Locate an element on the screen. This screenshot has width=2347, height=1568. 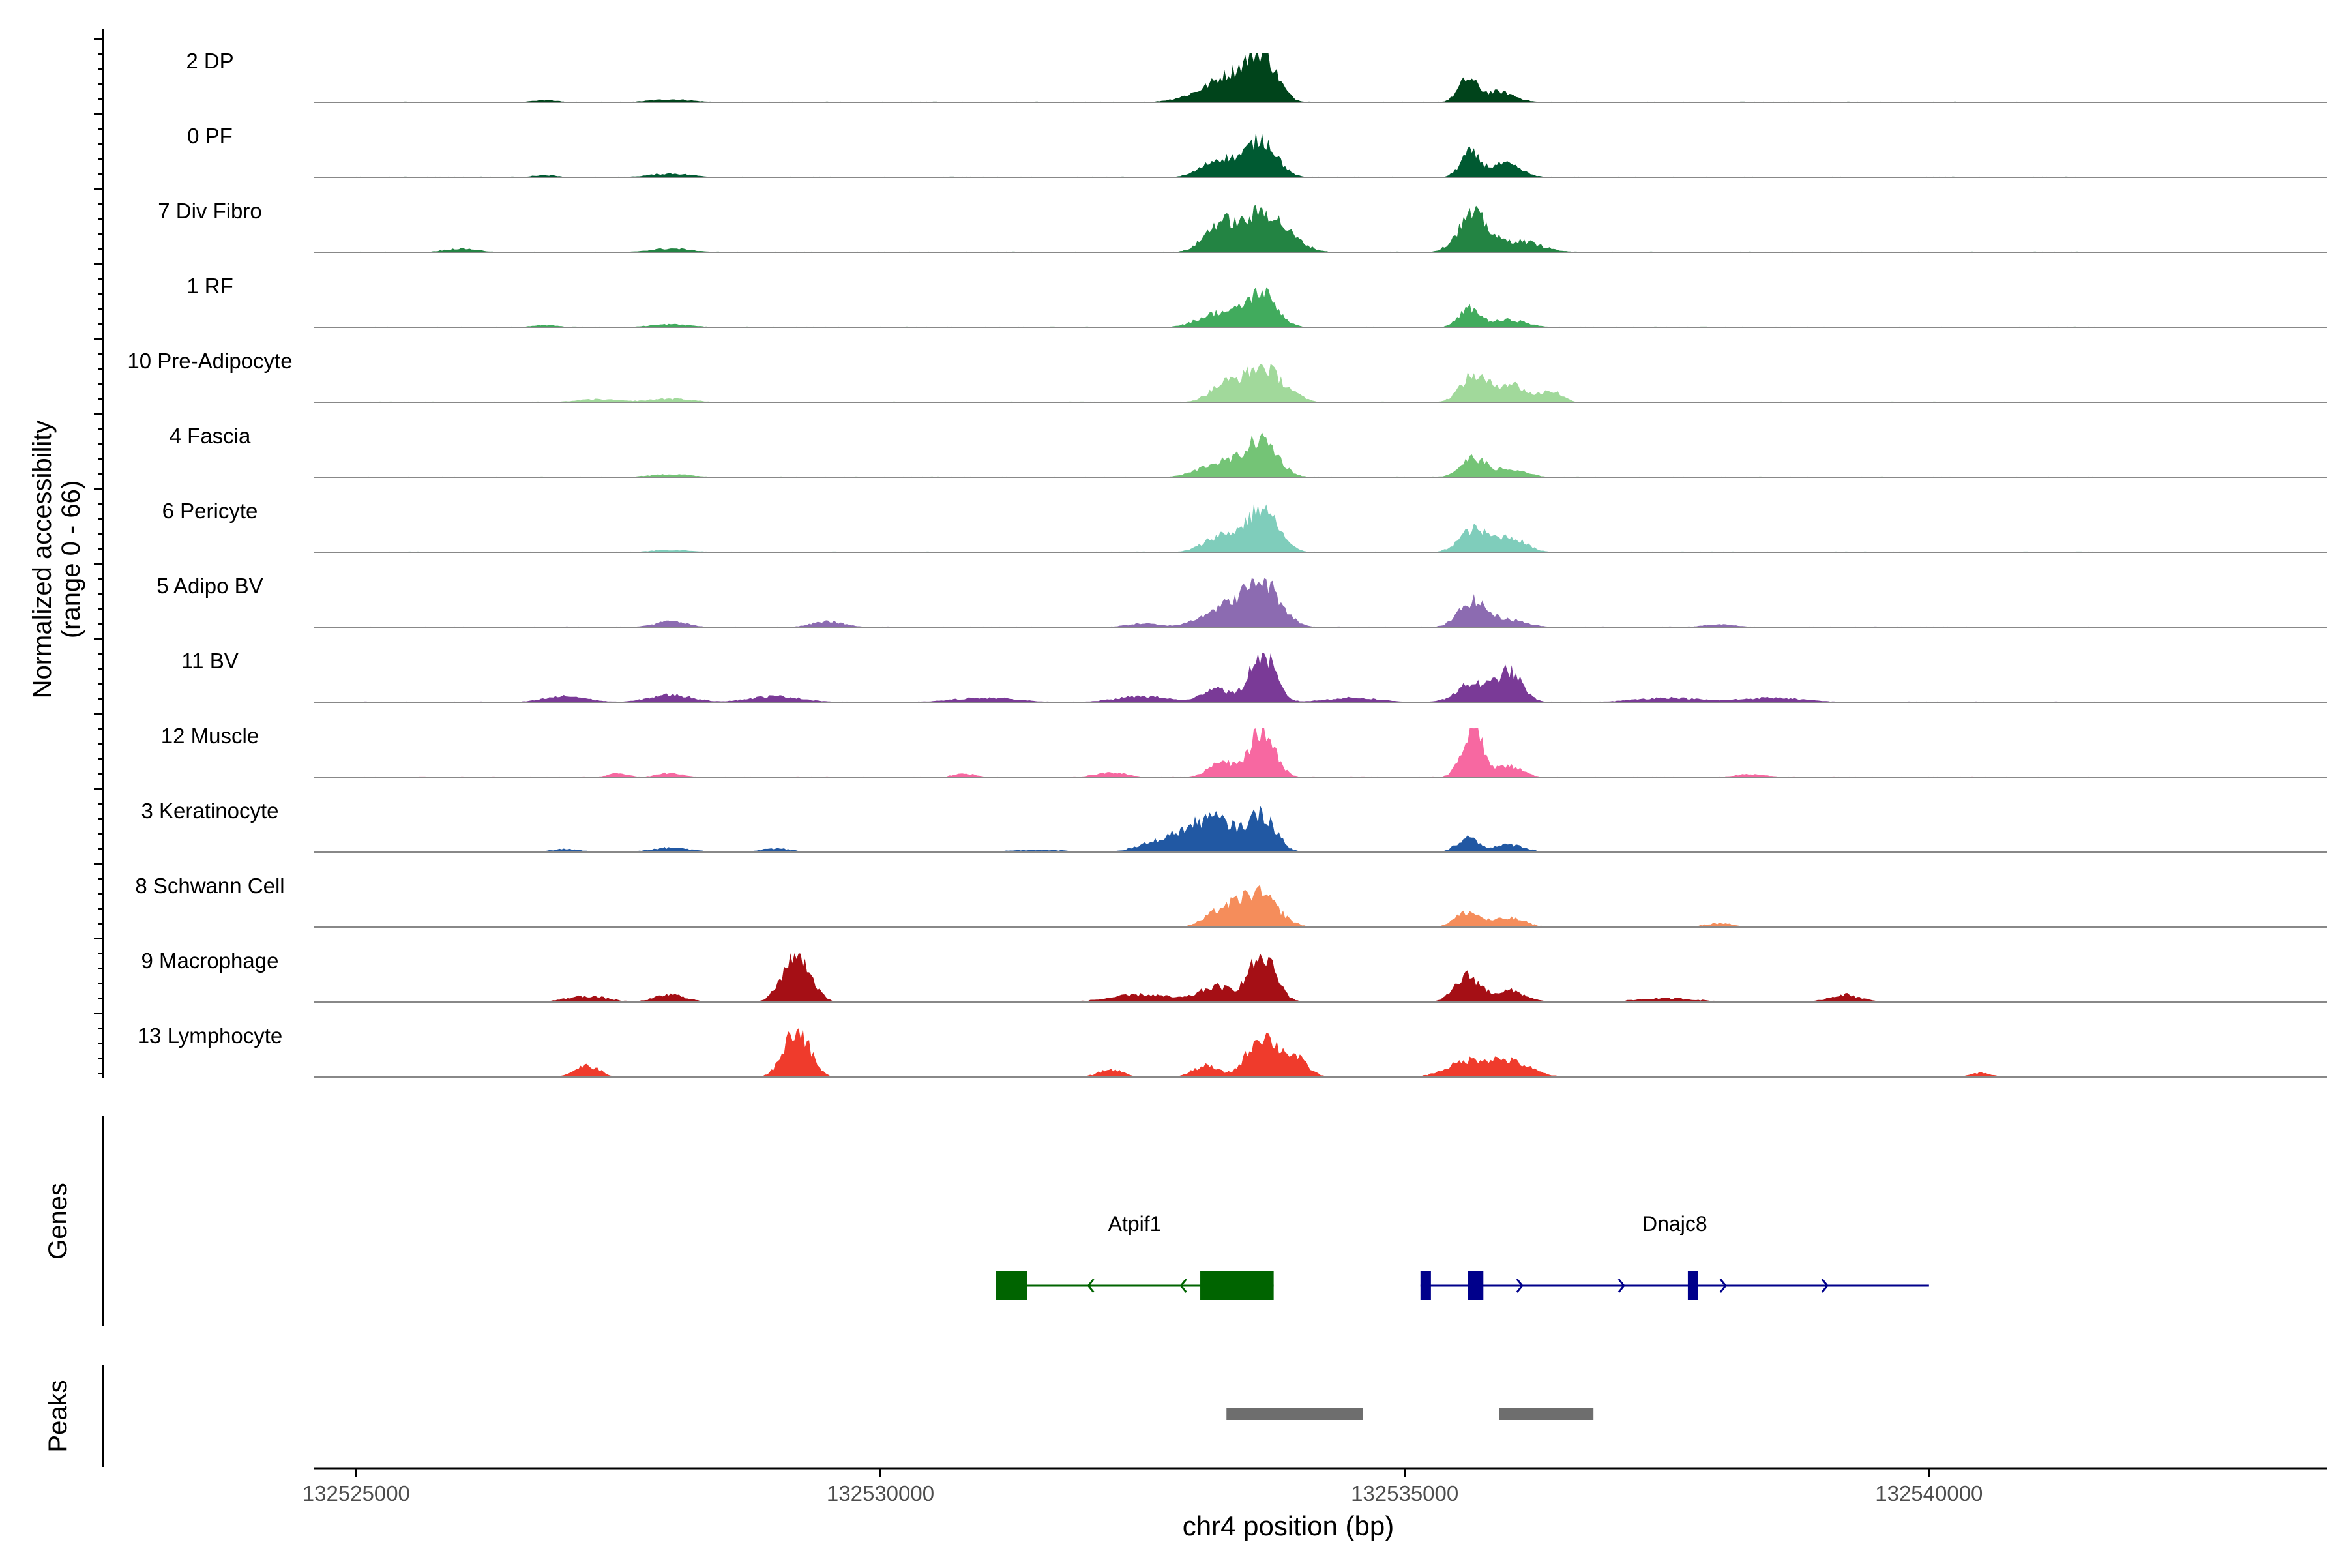
peaks-panel: Peaks is located at coordinates (819, 1416).